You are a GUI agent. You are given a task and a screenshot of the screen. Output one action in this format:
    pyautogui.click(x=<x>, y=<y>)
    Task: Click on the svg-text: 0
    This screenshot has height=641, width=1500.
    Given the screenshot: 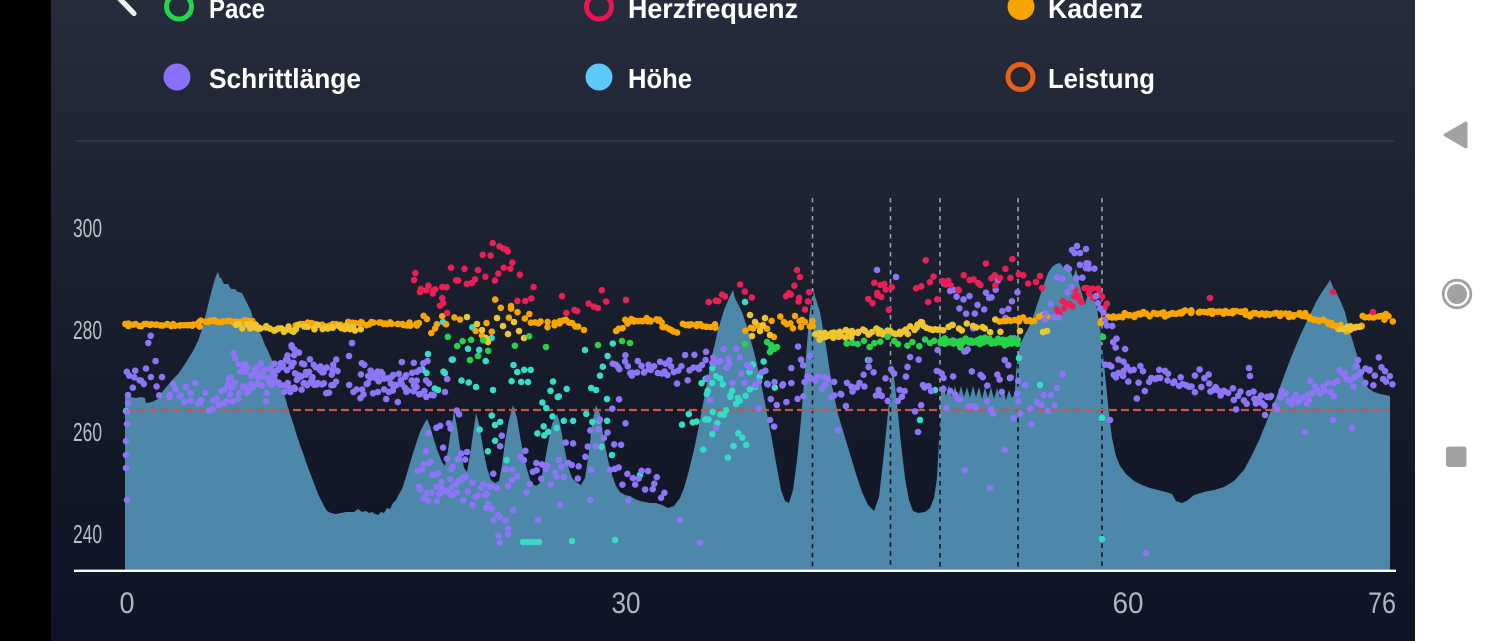 What is the action you would take?
    pyautogui.click(x=127, y=603)
    